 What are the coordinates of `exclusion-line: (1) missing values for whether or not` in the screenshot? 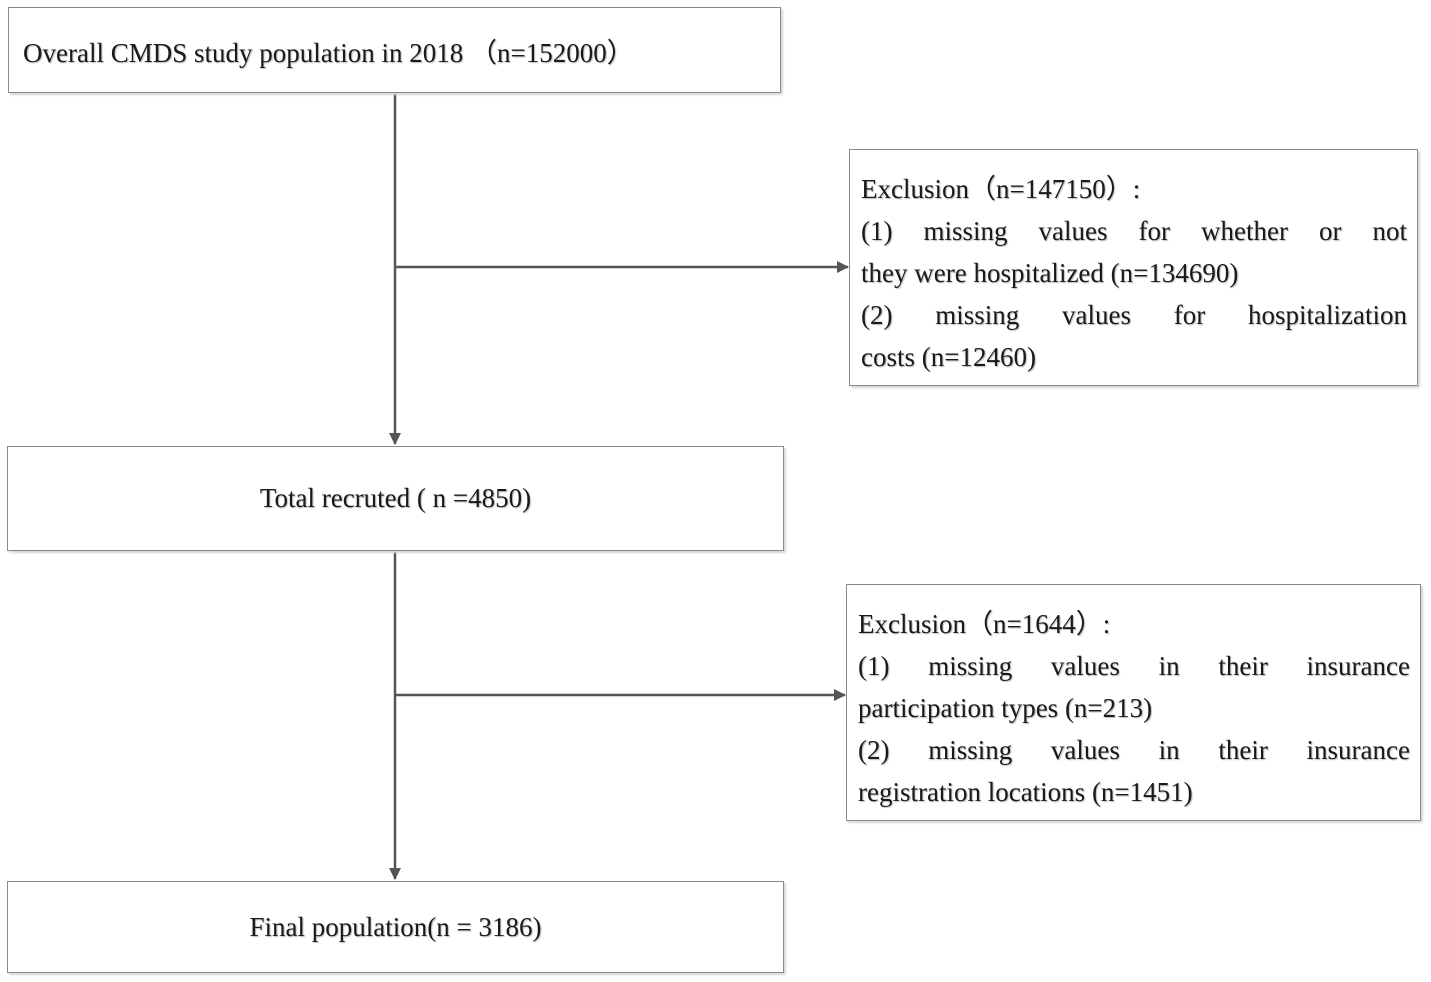 It's located at (1134, 231).